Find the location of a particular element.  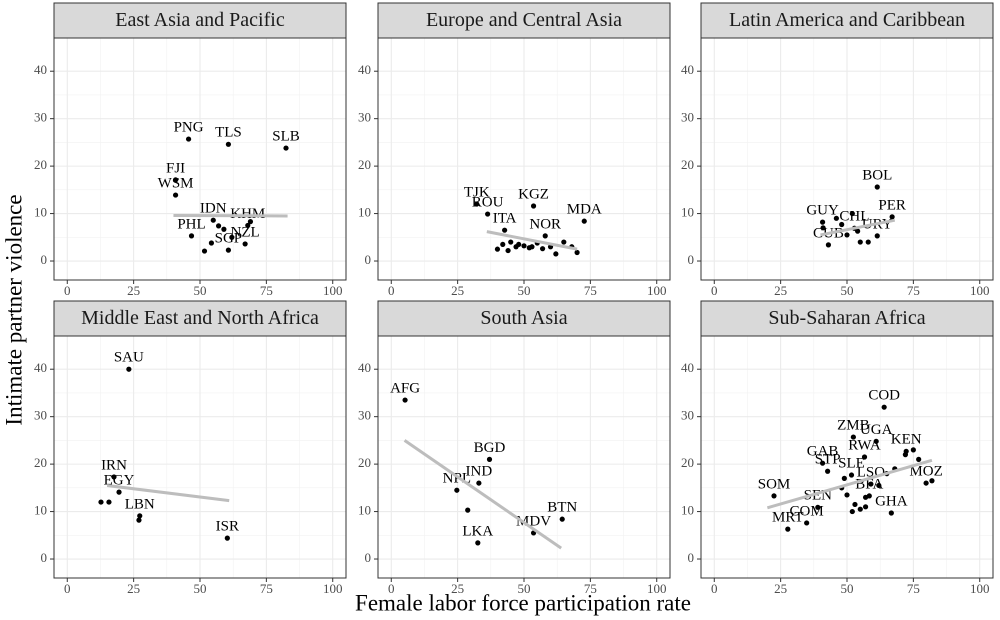

point-label: SAU is located at coordinates (129, 358).